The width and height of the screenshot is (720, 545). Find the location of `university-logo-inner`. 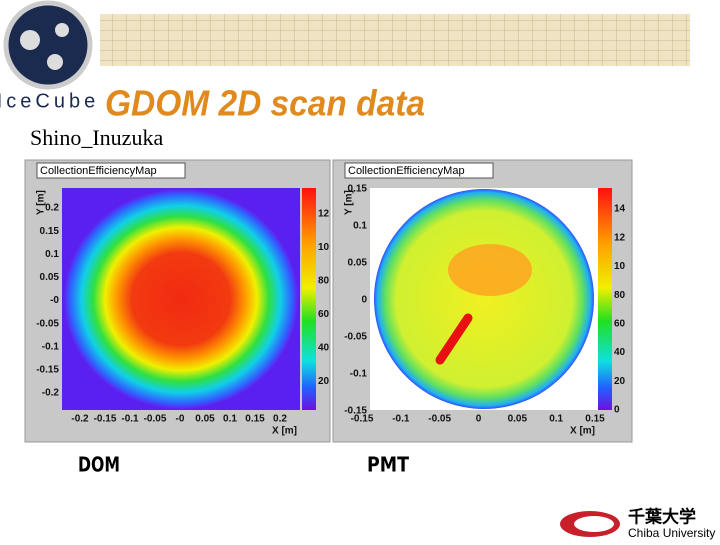

university-logo-inner is located at coordinates (594, 524).